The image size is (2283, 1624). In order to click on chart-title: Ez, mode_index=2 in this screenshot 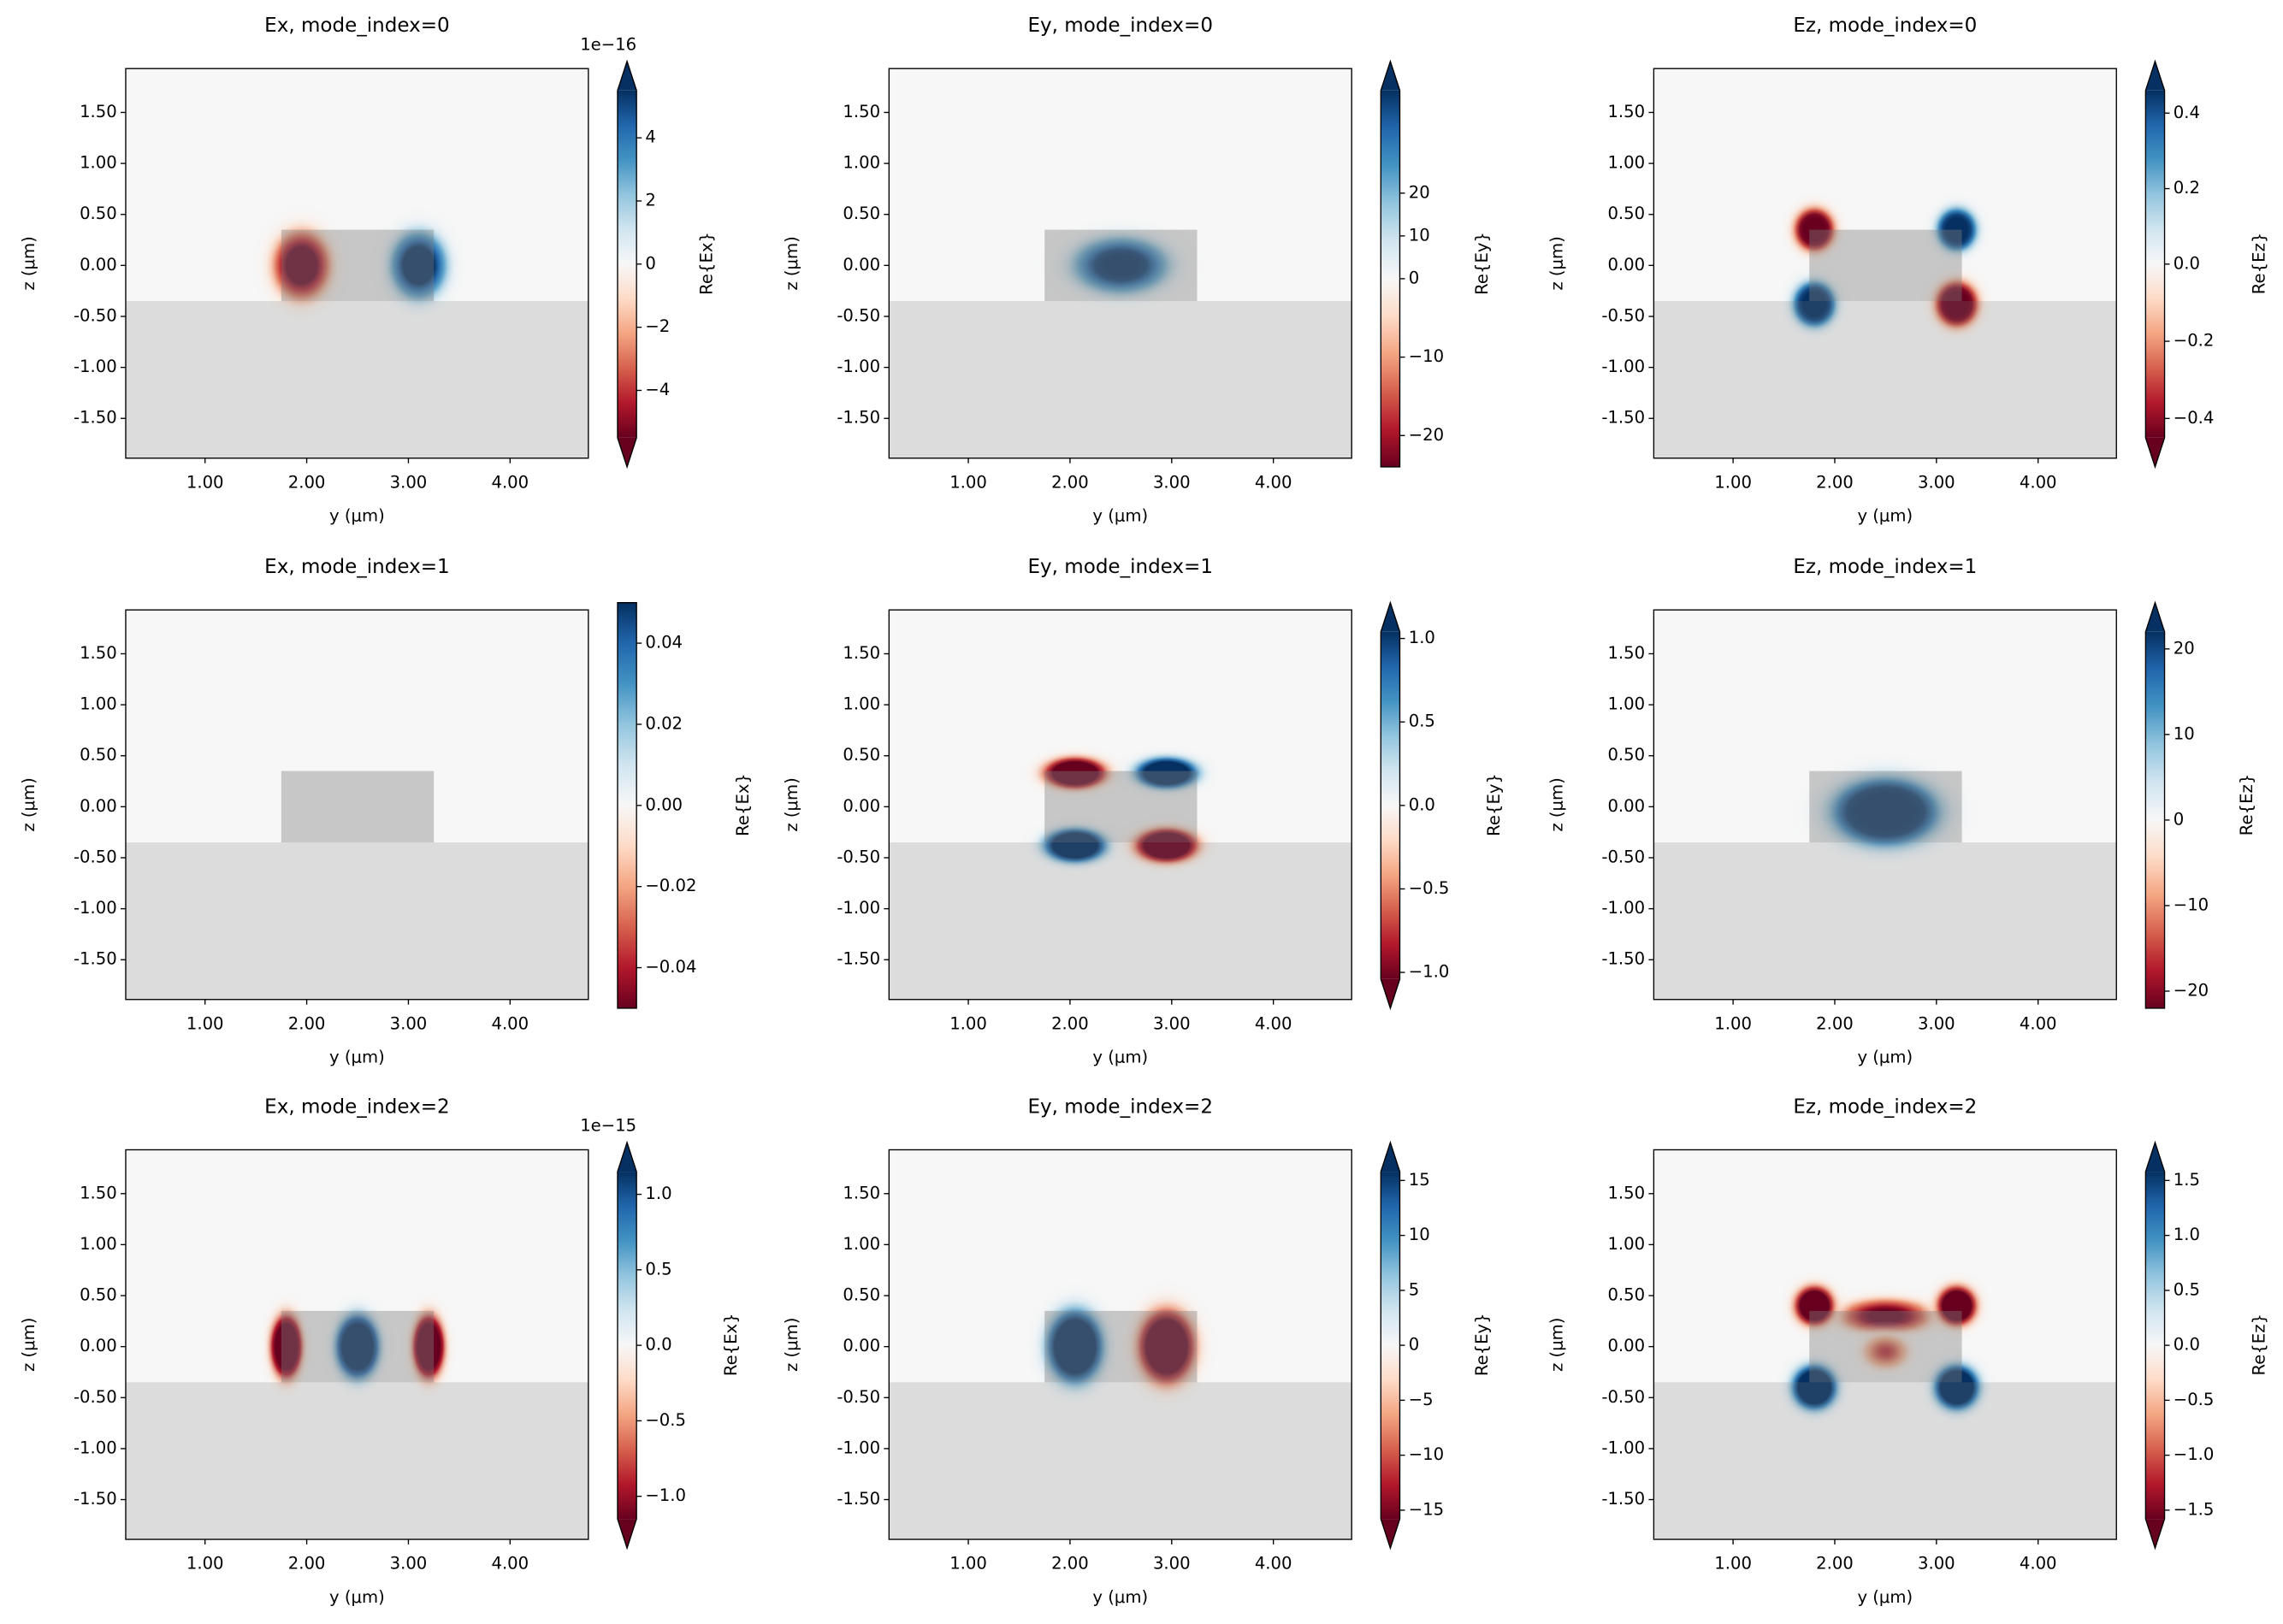, I will do `click(1885, 1107)`.